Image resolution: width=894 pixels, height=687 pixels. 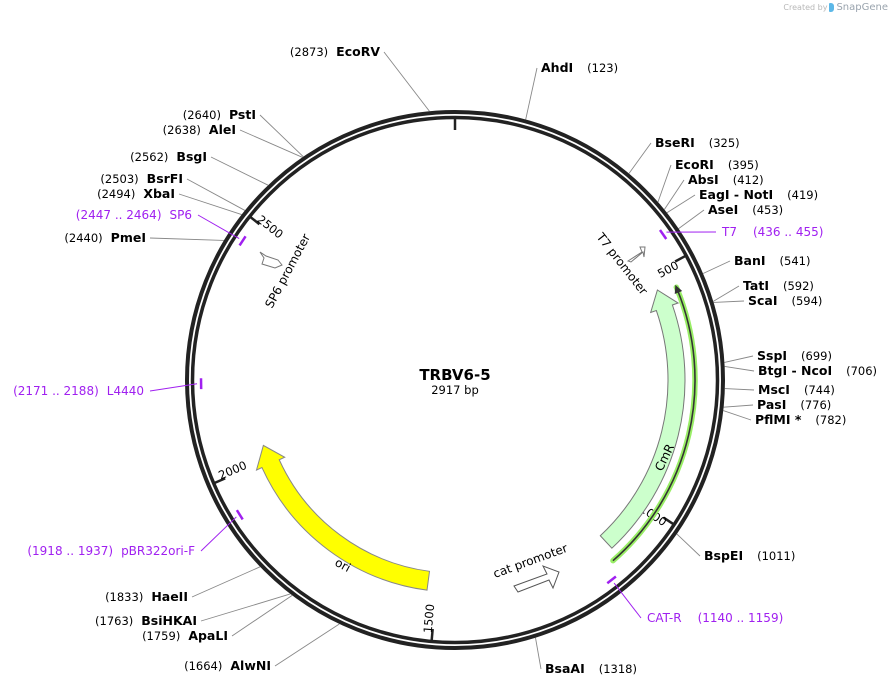 I want to click on enzyme-site: (2640) PstI, so click(x=219, y=114).